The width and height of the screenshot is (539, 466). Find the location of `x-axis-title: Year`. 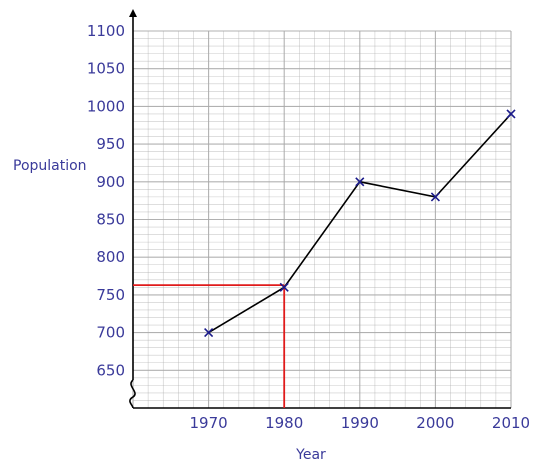

x-axis-title: Year is located at coordinates (310, 455).